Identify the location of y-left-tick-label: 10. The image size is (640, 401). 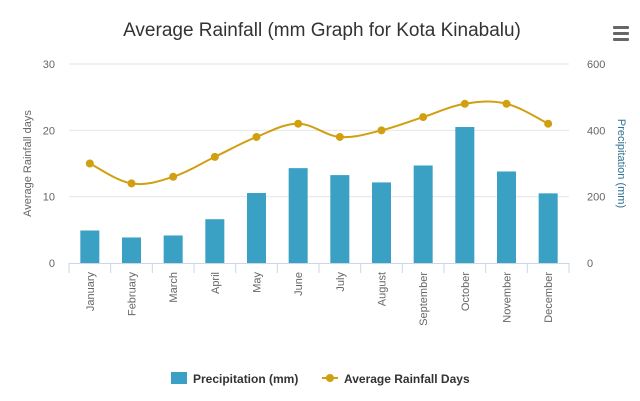
(49, 198).